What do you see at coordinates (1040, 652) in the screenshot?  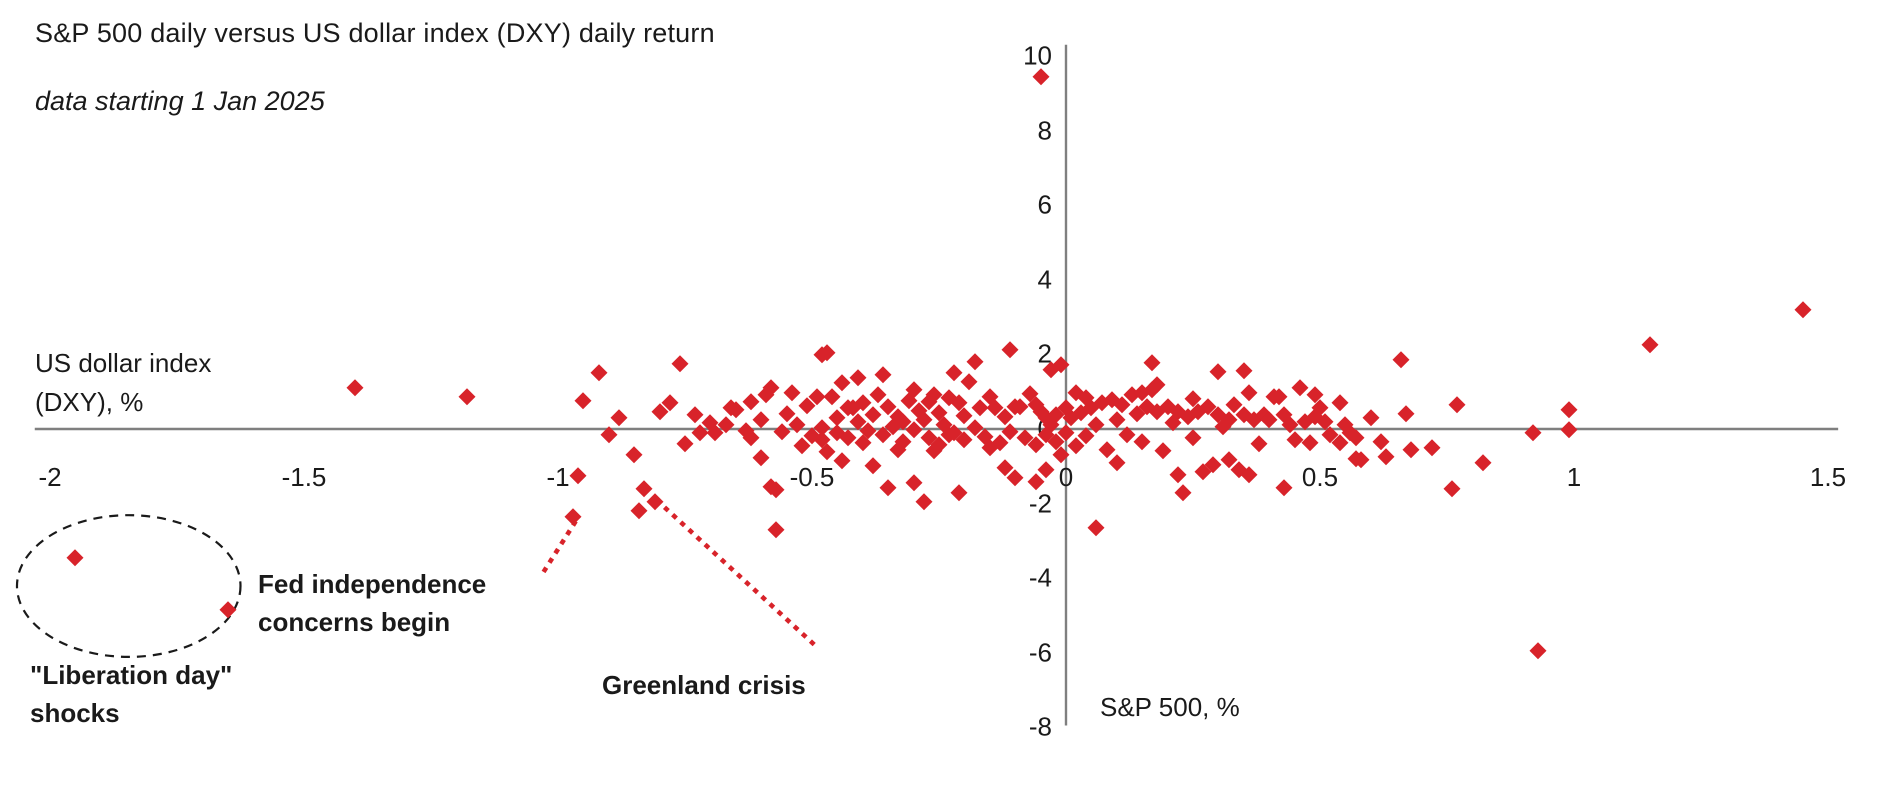 I see `y-tick-label: -6` at bounding box center [1040, 652].